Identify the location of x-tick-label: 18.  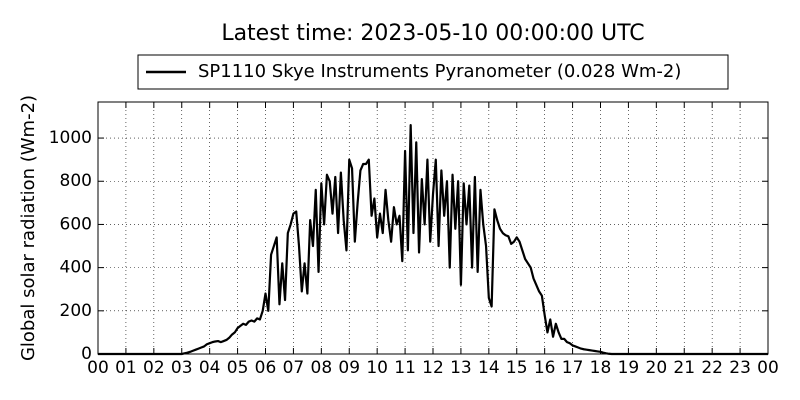
(601, 368).